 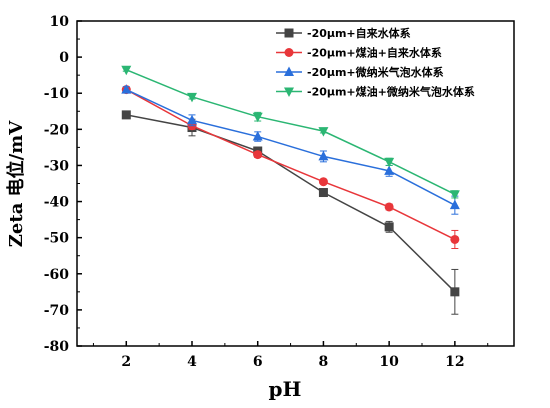 What do you see at coordinates (57, 311) in the screenshot?
I see `y-tick-label: -70` at bounding box center [57, 311].